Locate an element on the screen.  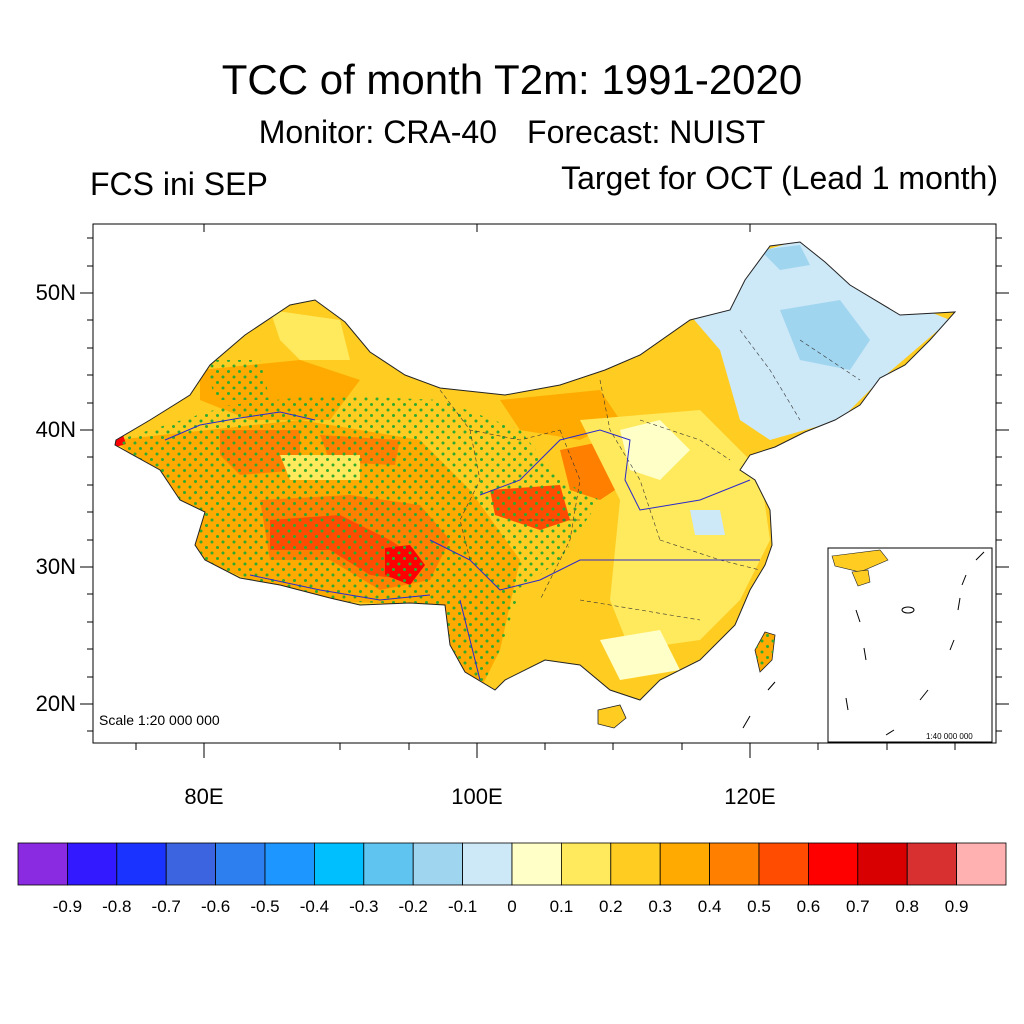
main-scale-label: Scale 1:20 000 000 is located at coordinates (159, 720).